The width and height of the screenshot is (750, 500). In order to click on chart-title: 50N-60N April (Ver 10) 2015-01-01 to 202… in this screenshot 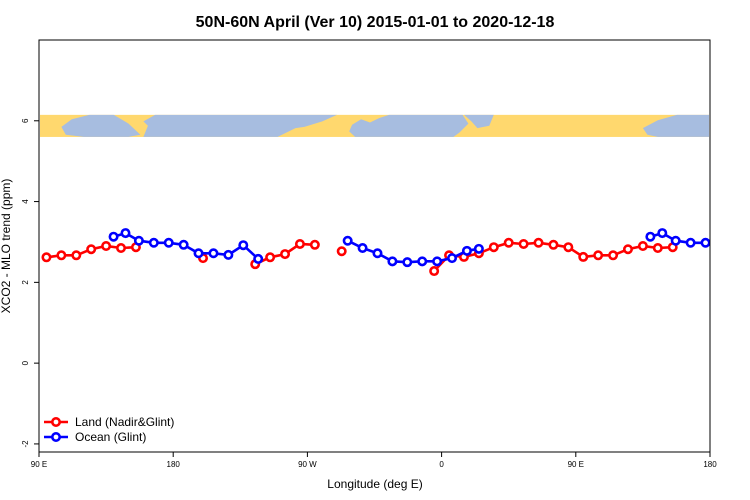, I will do `click(375, 22)`.